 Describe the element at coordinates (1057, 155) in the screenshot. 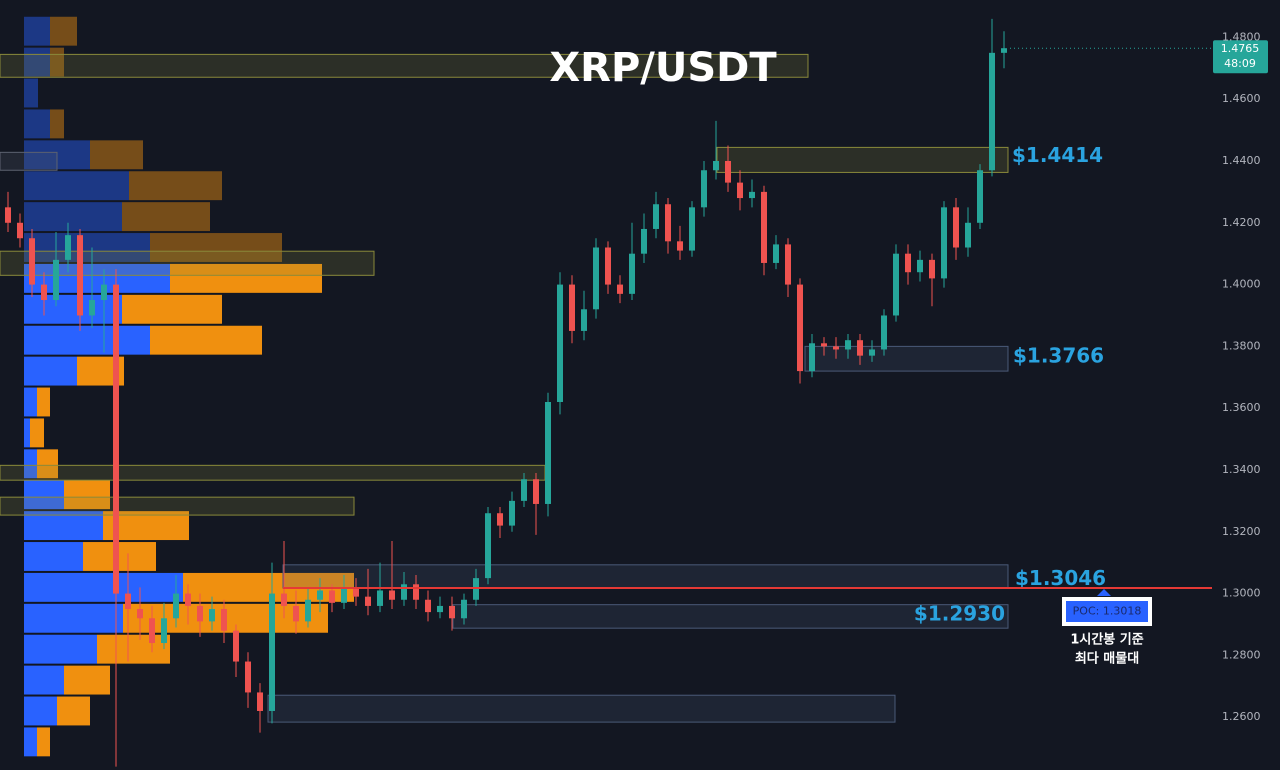

I see `zone-label: $1.4414` at that location.